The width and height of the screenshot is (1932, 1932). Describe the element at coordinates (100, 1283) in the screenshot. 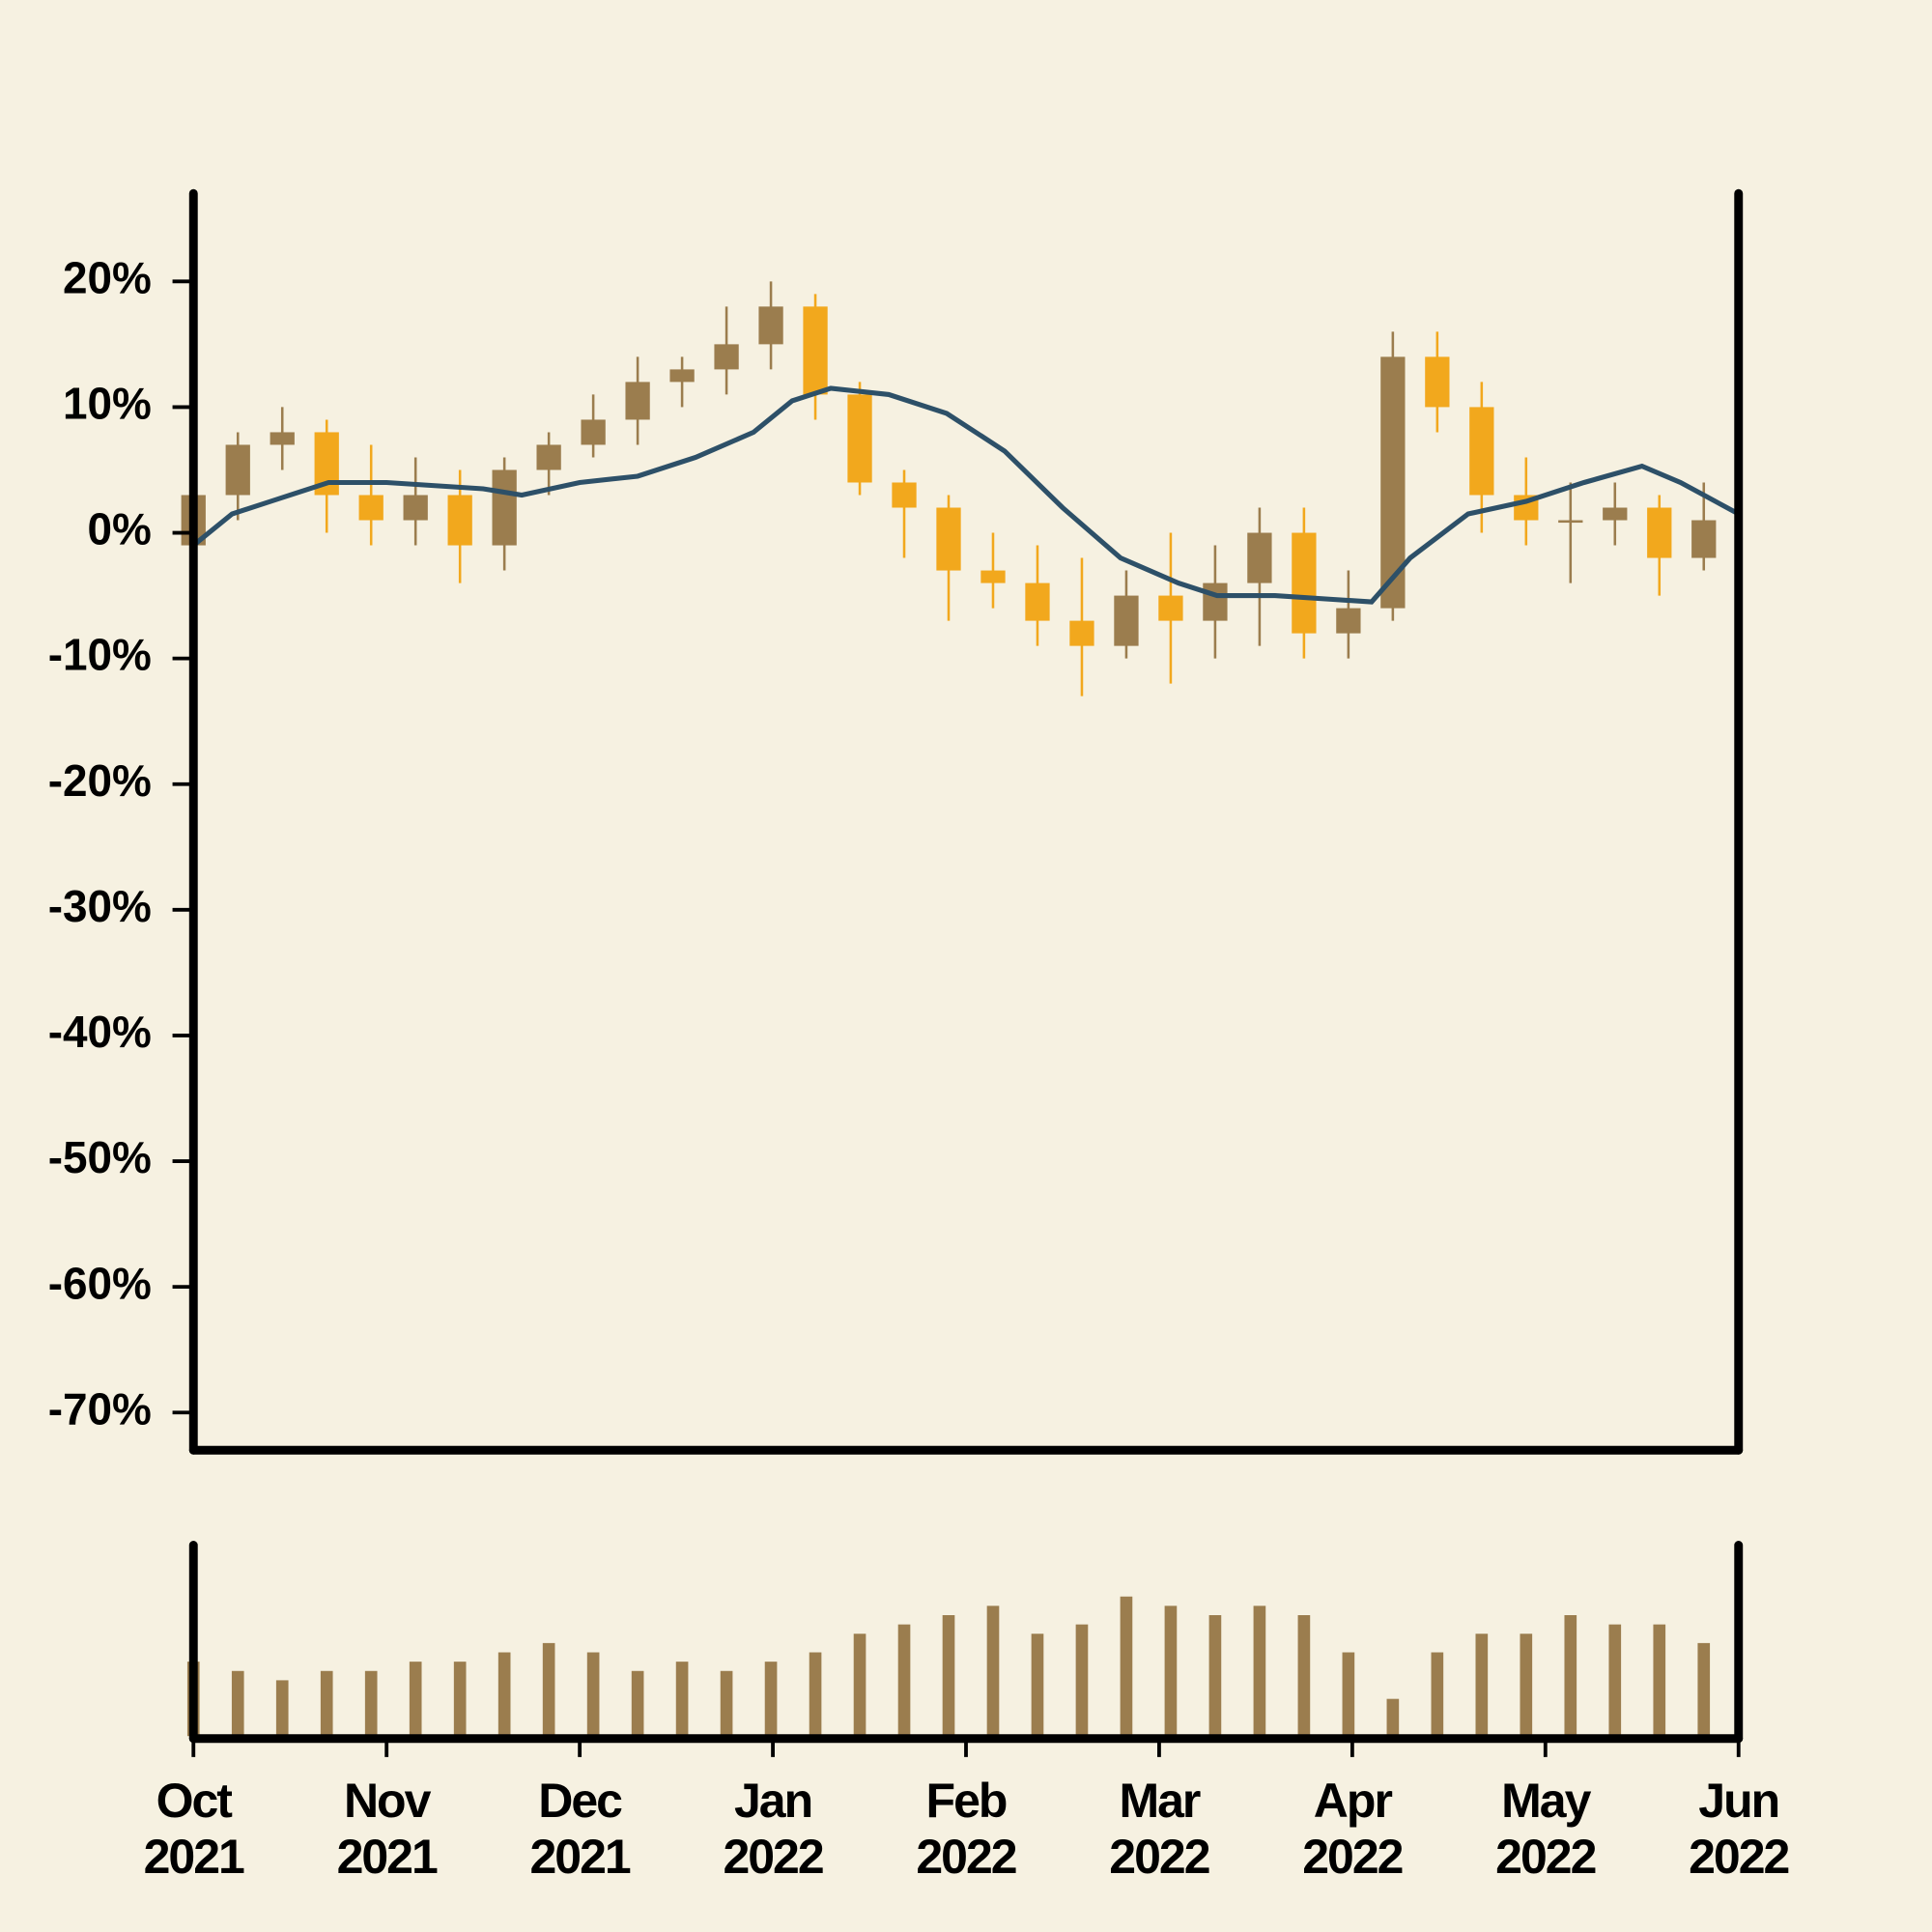

I see `y-tick-label: -60%` at that location.